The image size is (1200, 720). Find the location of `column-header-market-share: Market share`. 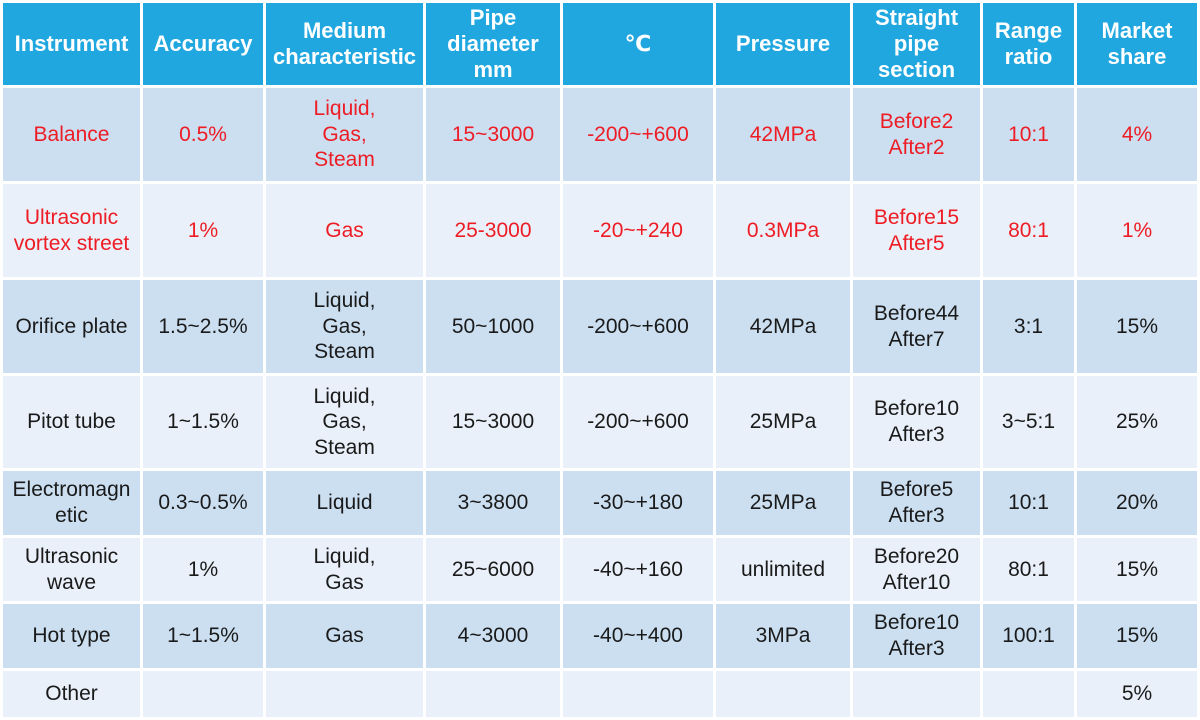

column-header-market-share: Market share is located at coordinates (1137, 44).